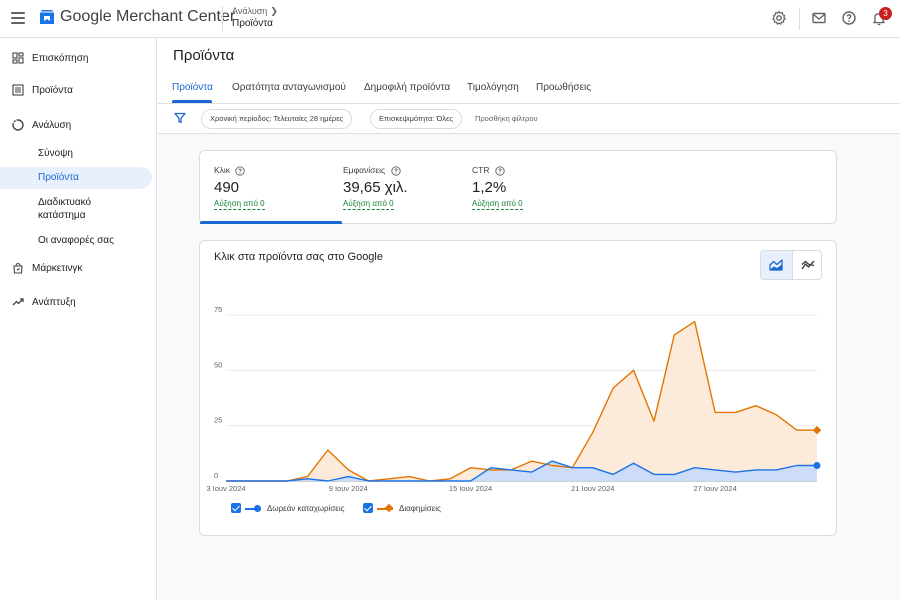  What do you see at coordinates (470, 488) in the screenshot?
I see `x-tick-label: 15 Ιουν 2024` at bounding box center [470, 488].